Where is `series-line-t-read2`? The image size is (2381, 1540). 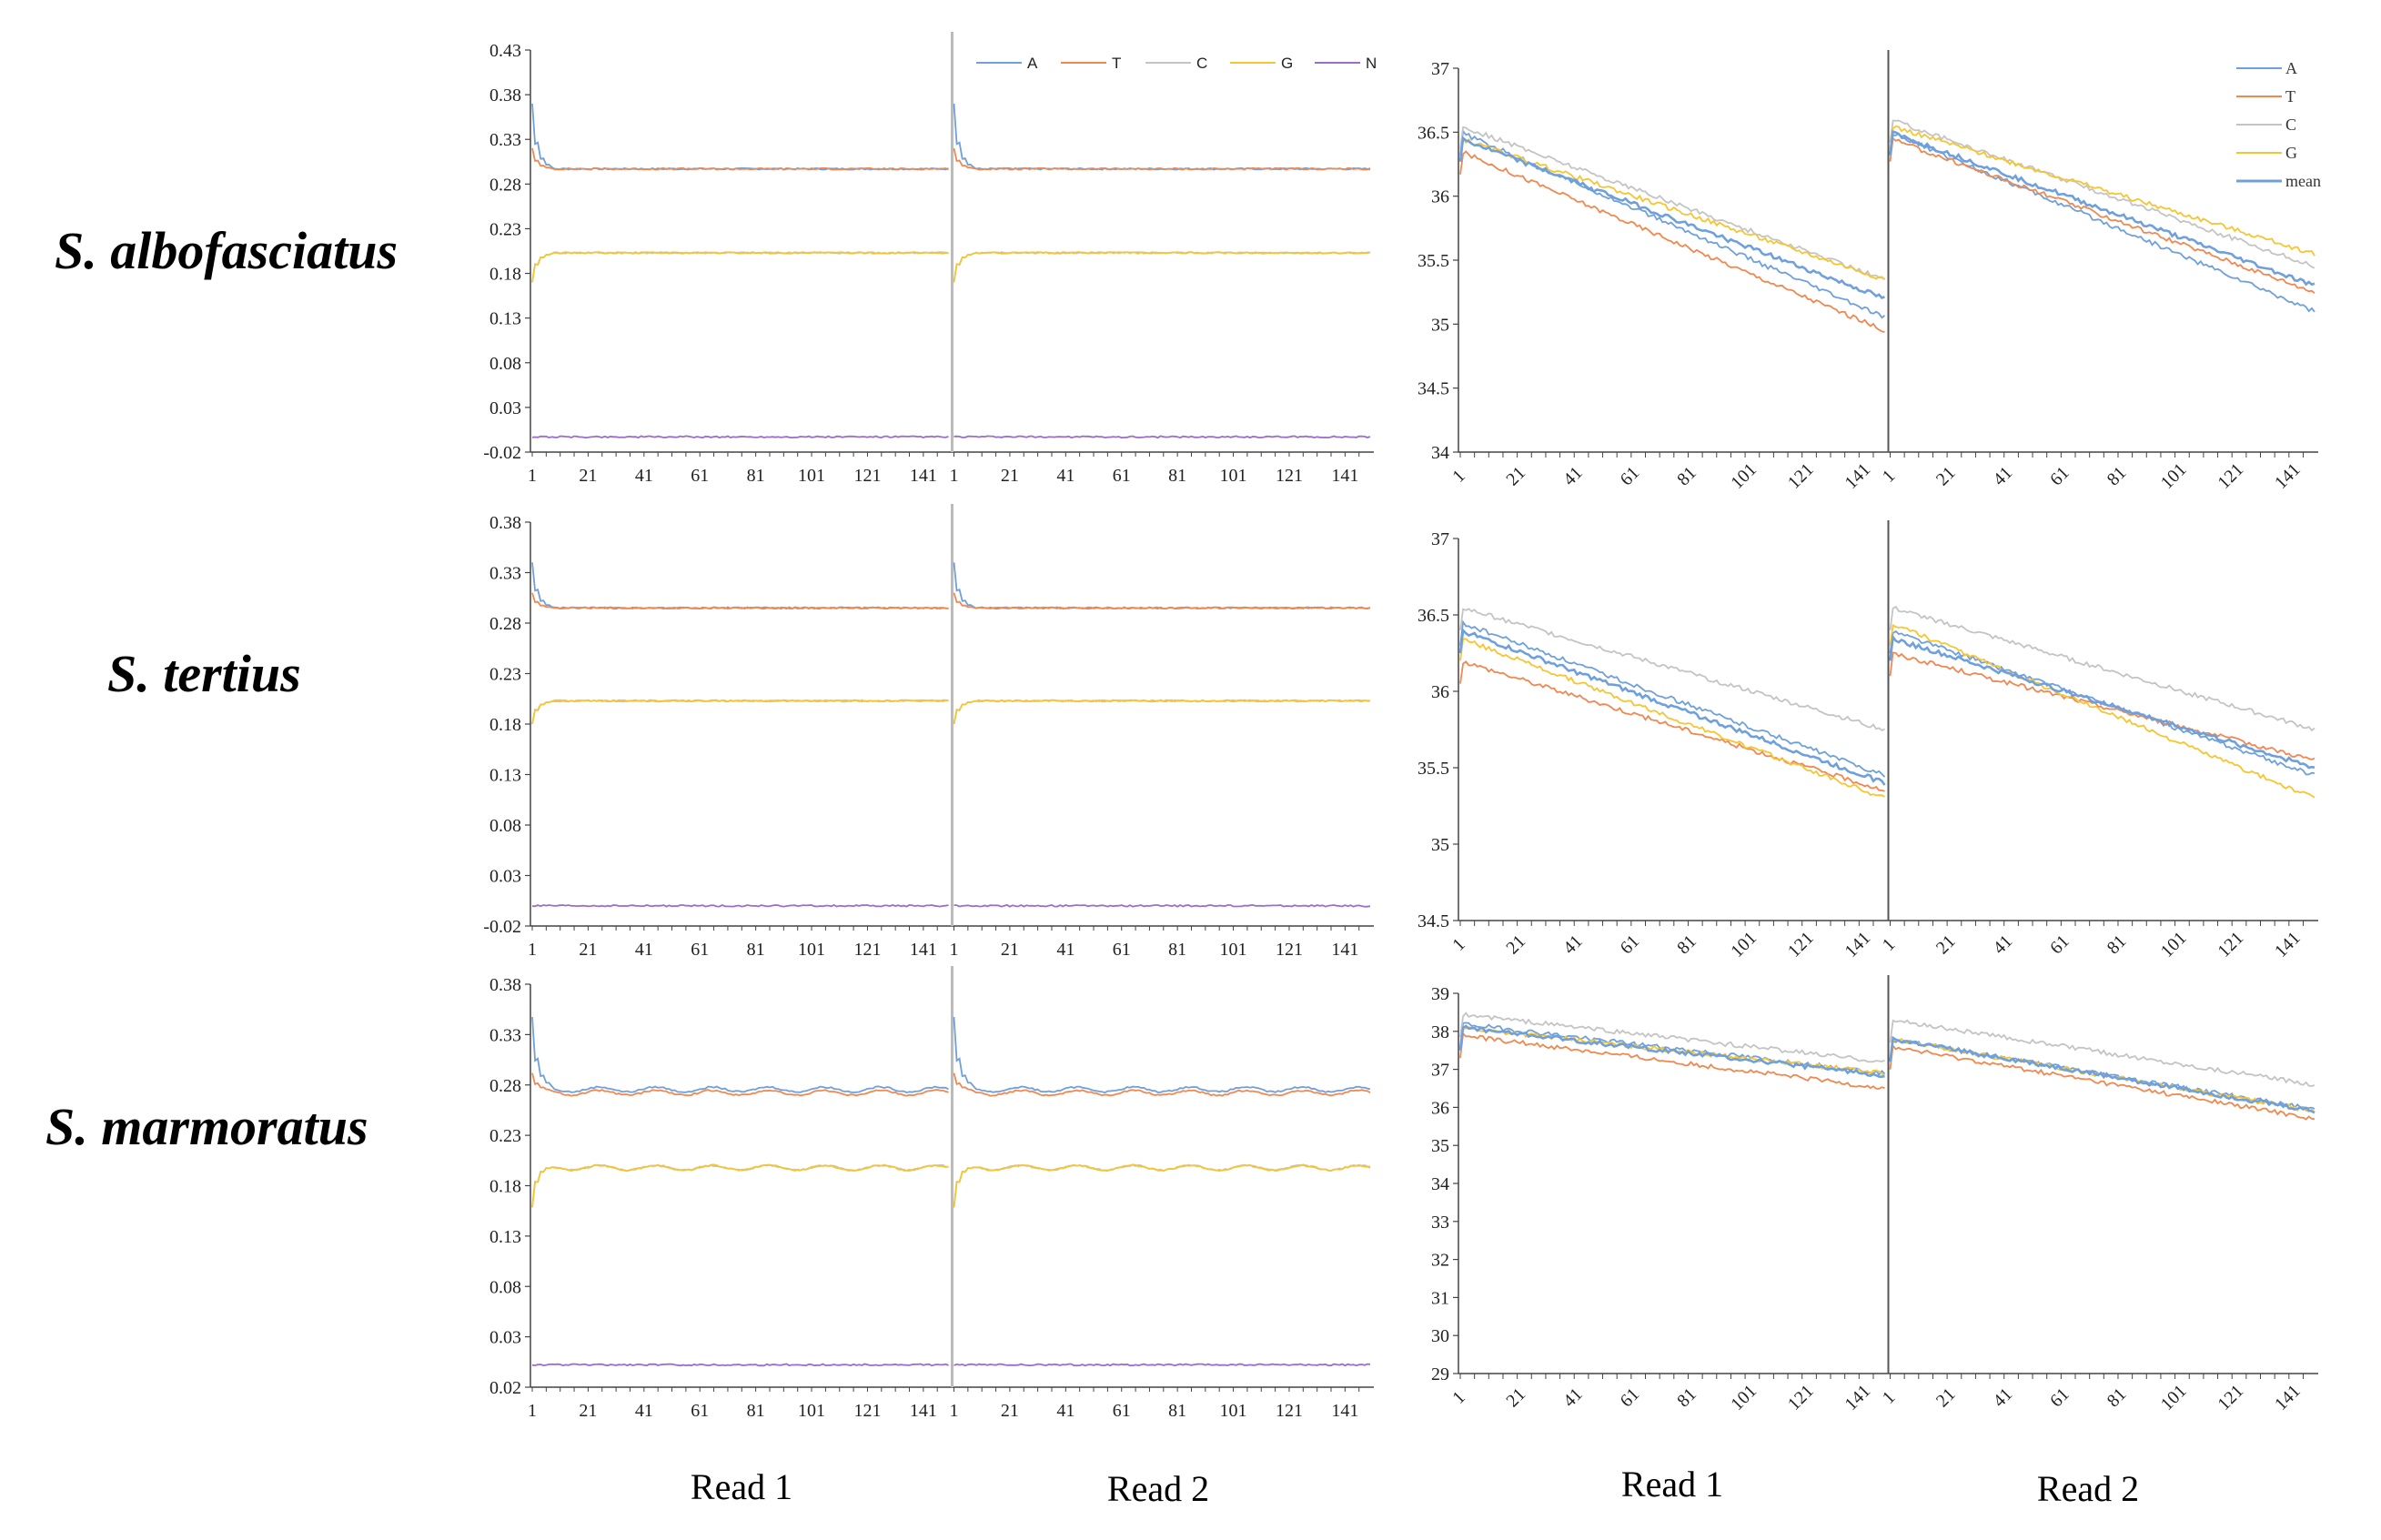
series-line-t-read2 is located at coordinates (1162, 1084).